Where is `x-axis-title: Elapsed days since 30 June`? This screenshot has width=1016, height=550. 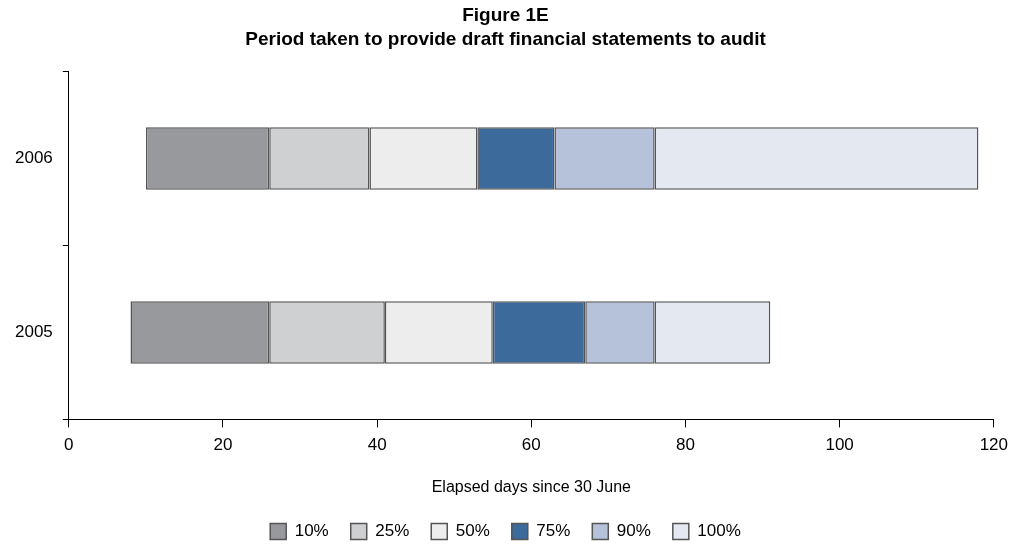
x-axis-title: Elapsed days since 30 June is located at coordinates (531, 486).